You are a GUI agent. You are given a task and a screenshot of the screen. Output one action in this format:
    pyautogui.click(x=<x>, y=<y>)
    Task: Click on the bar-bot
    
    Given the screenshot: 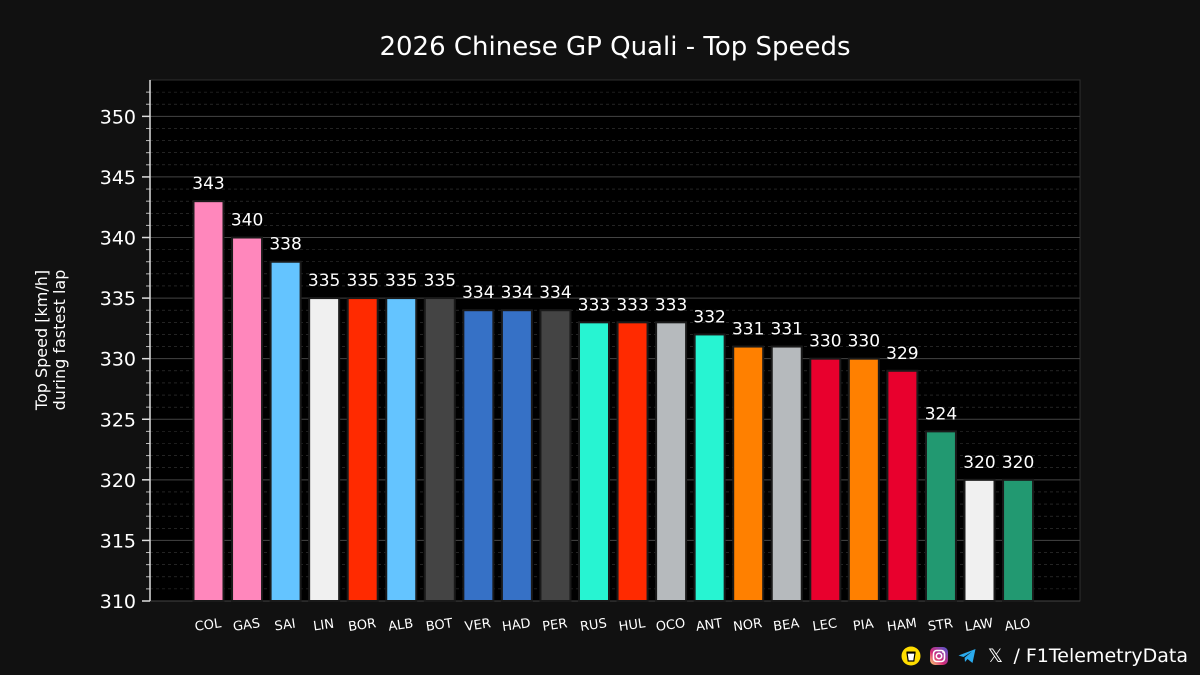 What is the action you would take?
    pyautogui.click(x=439, y=449)
    